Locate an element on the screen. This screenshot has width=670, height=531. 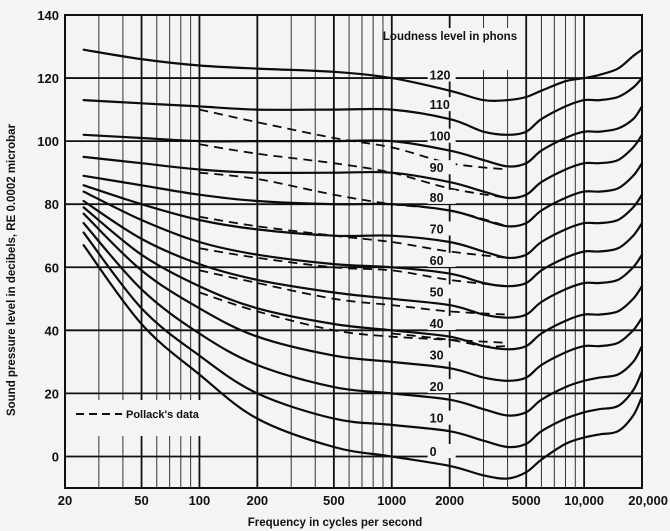
x-tick-label: 200 is located at coordinates (257, 500).